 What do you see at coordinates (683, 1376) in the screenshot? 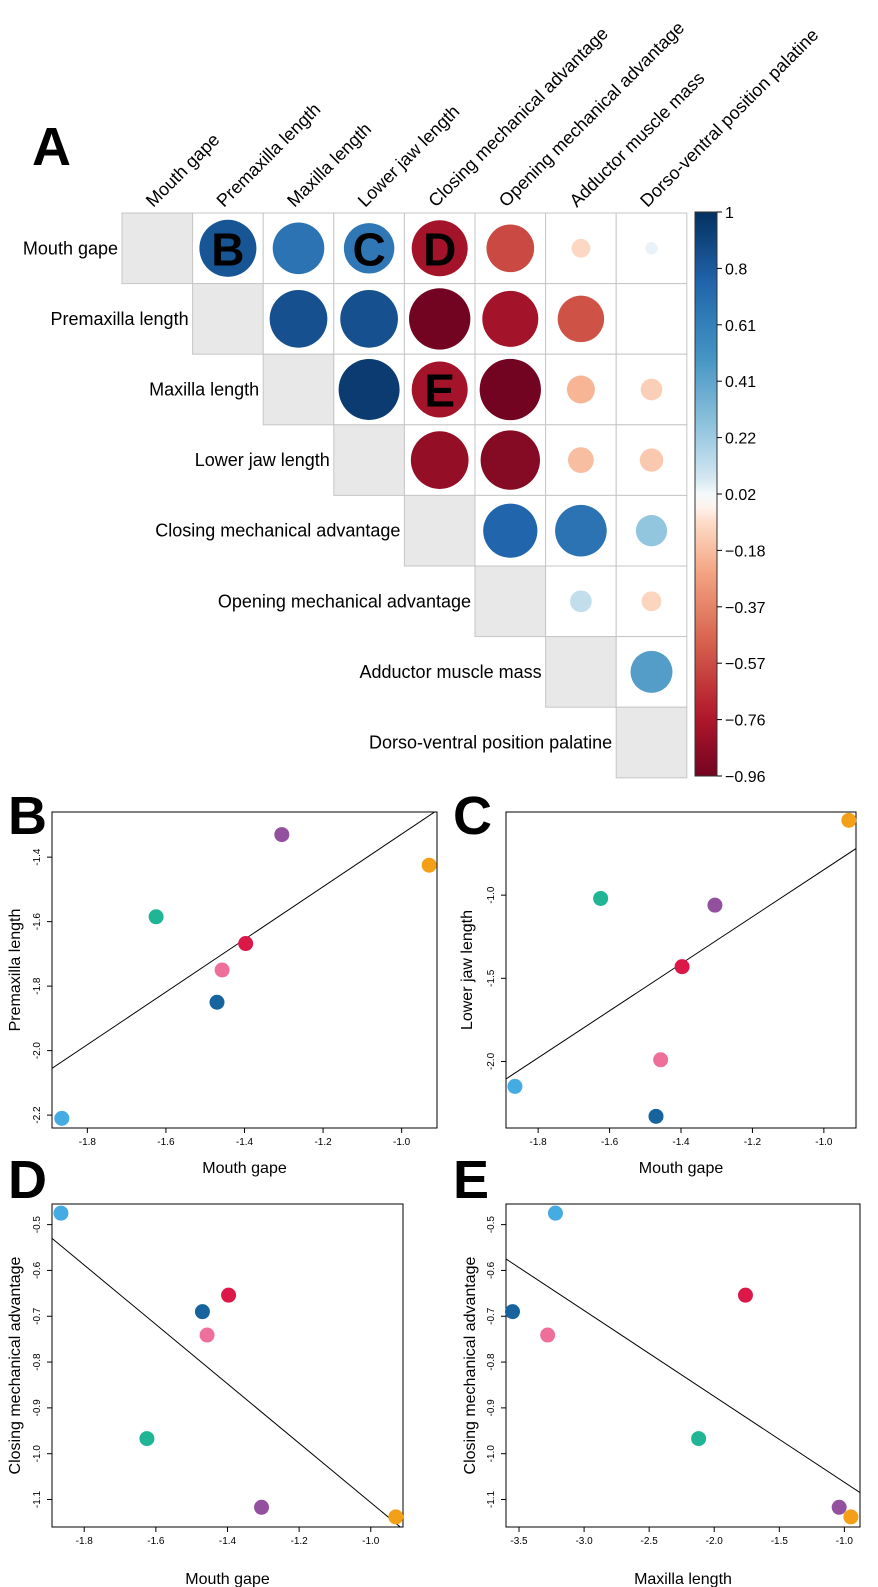
I see `regression-line` at bounding box center [683, 1376].